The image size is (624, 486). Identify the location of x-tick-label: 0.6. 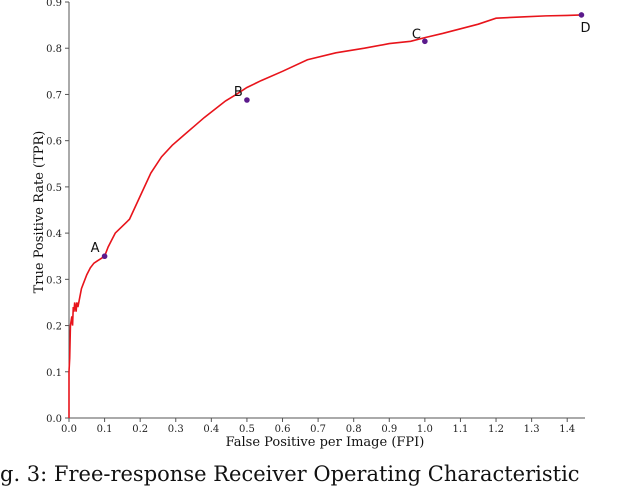
(283, 429).